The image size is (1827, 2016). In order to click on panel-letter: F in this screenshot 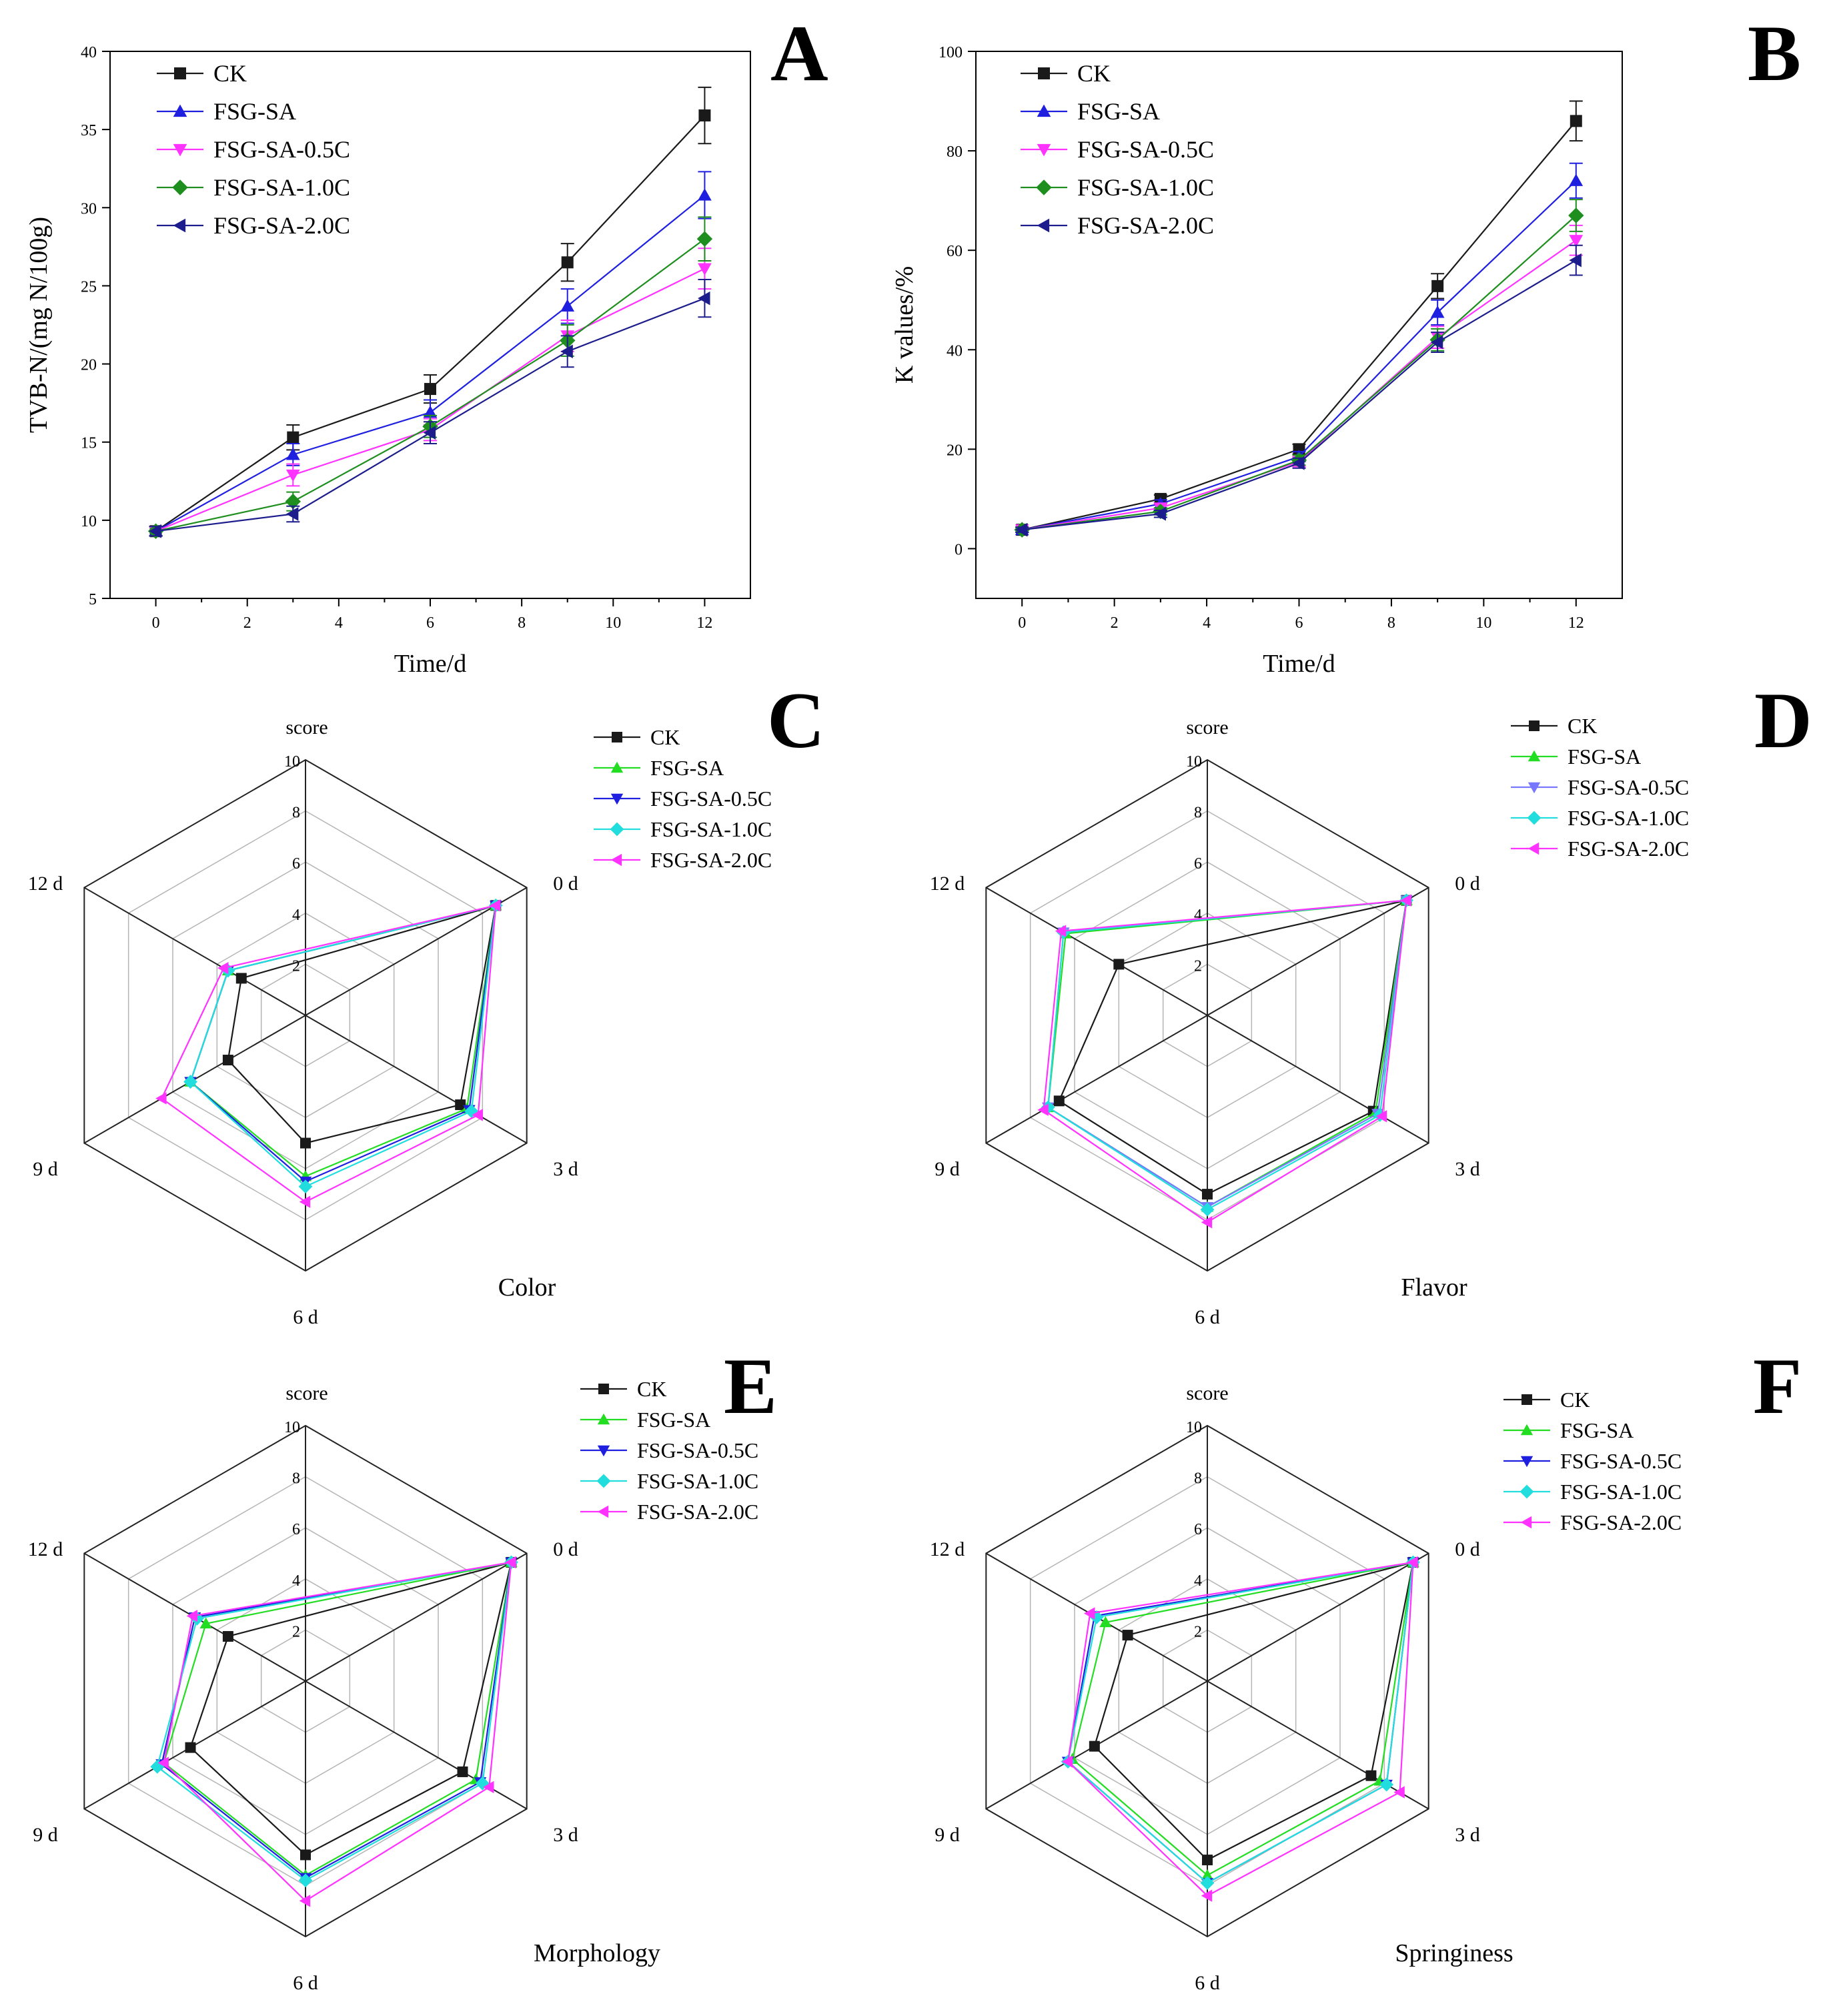, I will do `click(1778, 1386)`.